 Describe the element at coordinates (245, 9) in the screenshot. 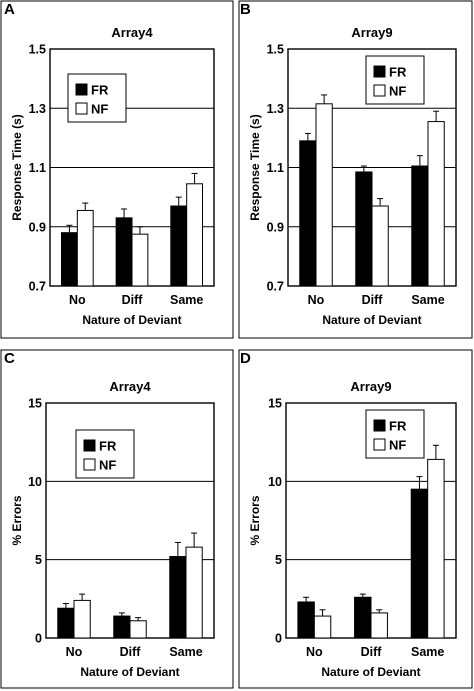

I see `panel-letter: B` at that location.